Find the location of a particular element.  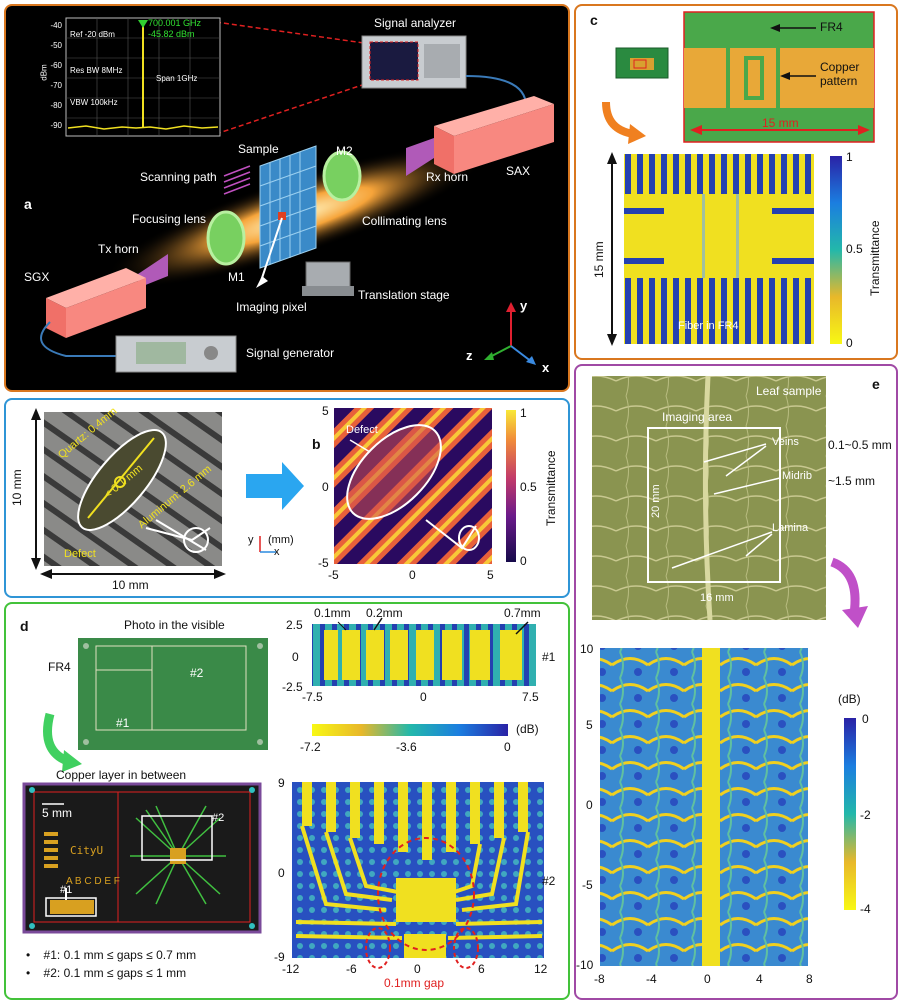

signal-analyzer-icon is located at coordinates (414, 62).